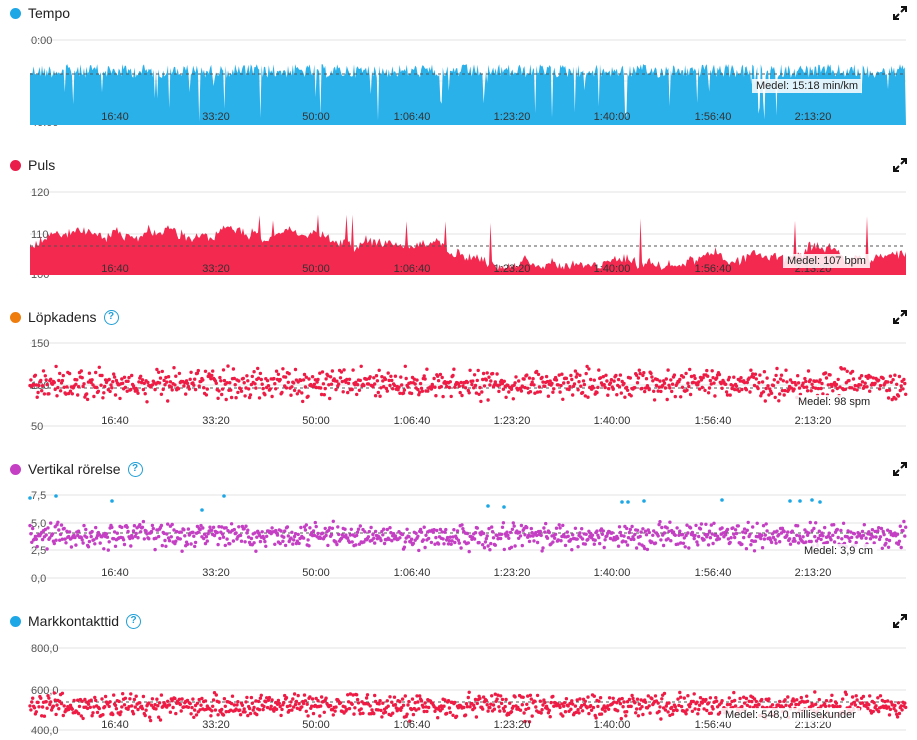  I want to click on chart-title-puls: Puls, so click(42, 165).